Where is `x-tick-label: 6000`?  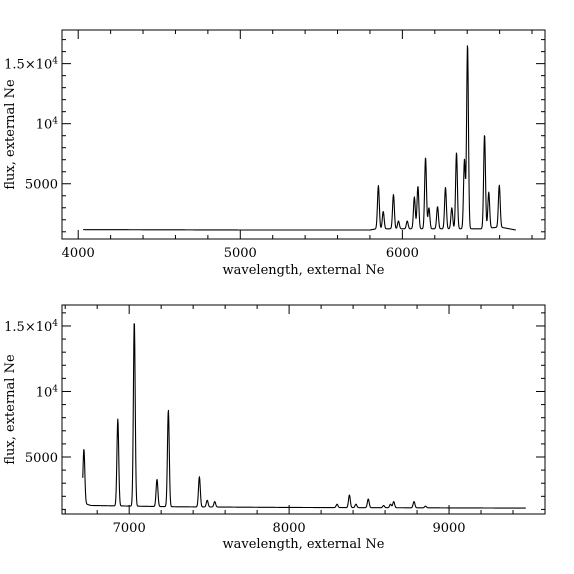 x-tick-label: 6000 is located at coordinates (402, 253).